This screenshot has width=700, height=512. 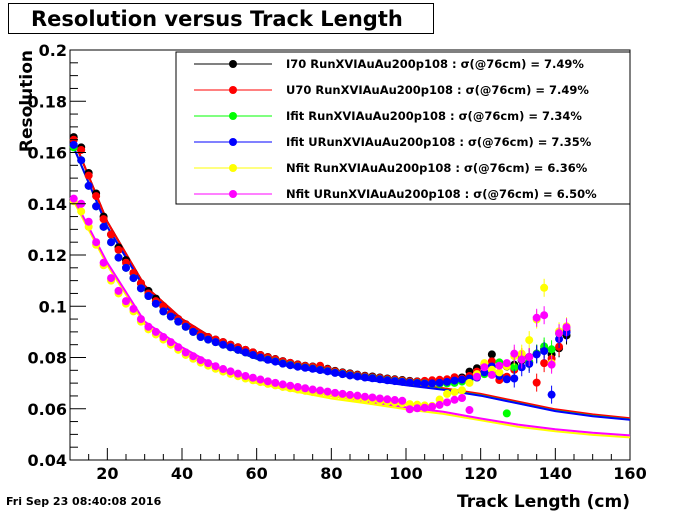 What do you see at coordinates (47, 409) in the screenshot?
I see `y-tick-label: 0.06` at bounding box center [47, 409].